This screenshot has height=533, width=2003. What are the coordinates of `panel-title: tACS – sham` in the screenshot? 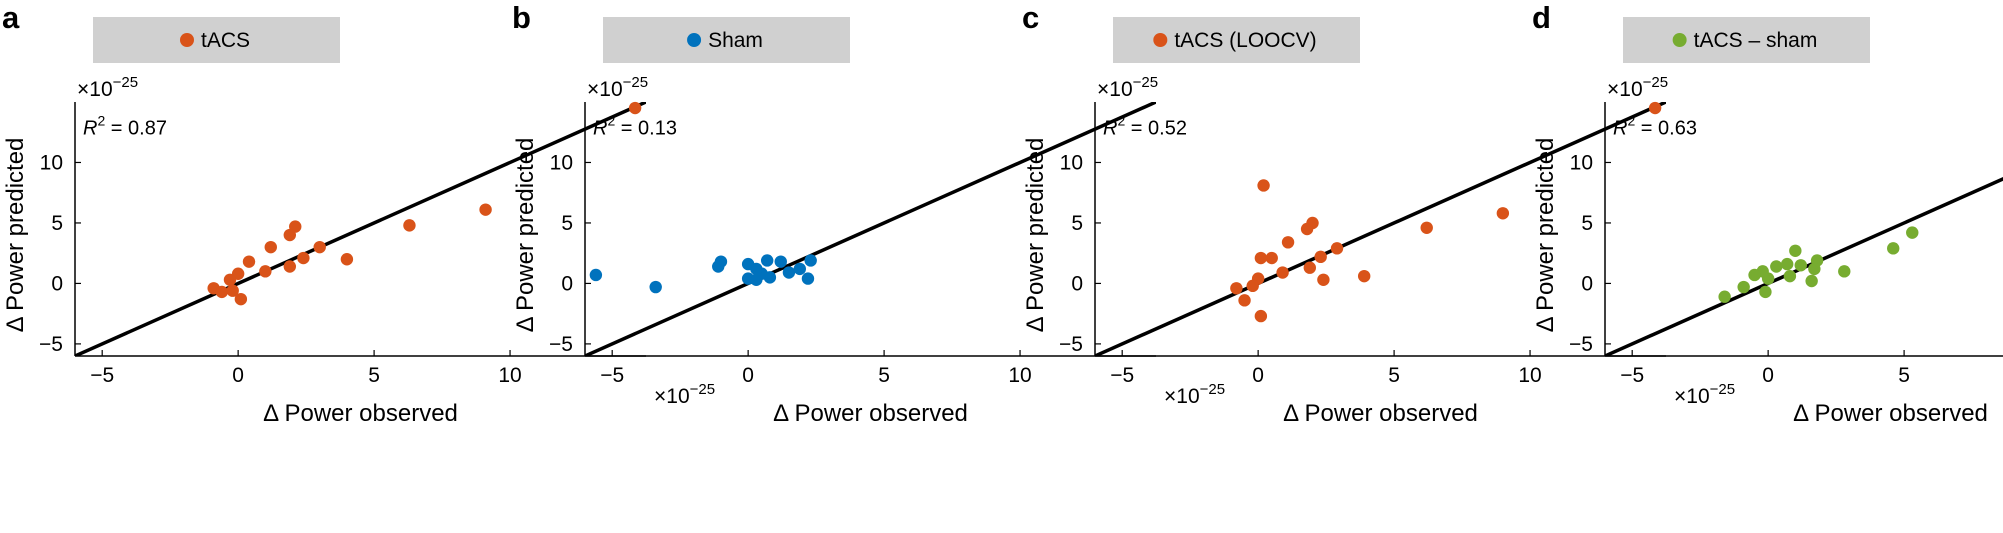 It's located at (1756, 40).